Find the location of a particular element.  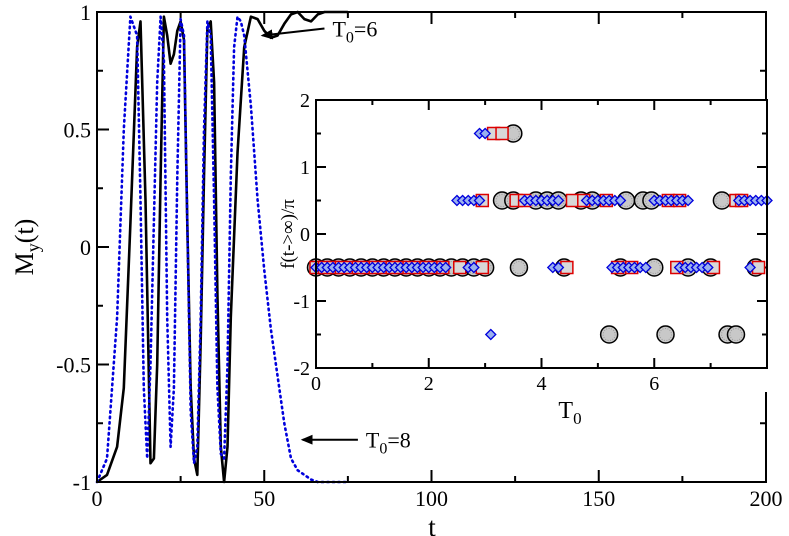

svg-text: My(t) is located at coordinates (26, 247).